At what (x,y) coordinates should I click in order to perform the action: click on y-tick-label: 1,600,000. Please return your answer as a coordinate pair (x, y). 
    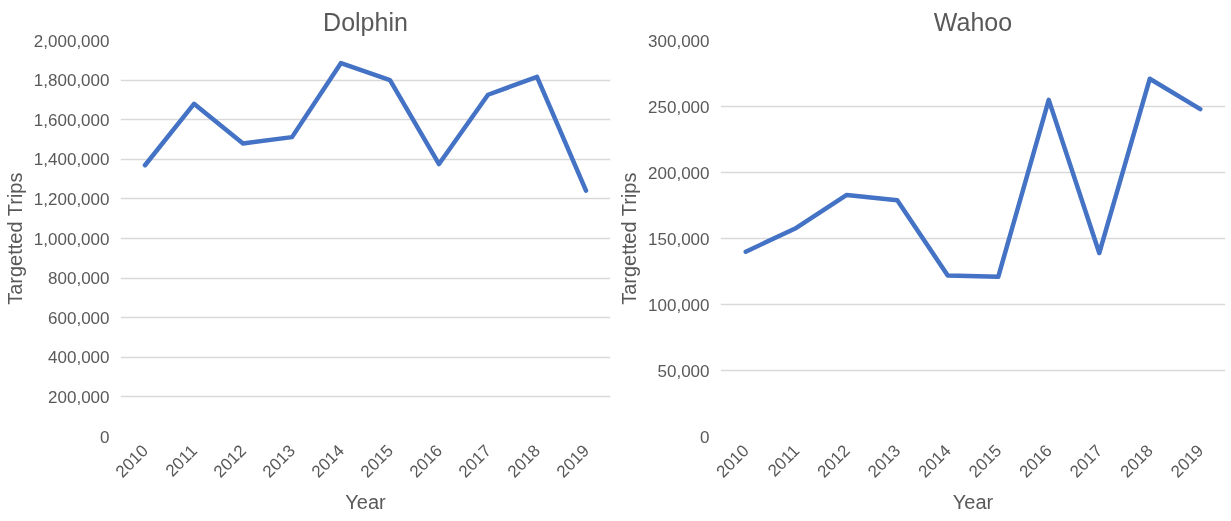
    Looking at the image, I should click on (71, 120).